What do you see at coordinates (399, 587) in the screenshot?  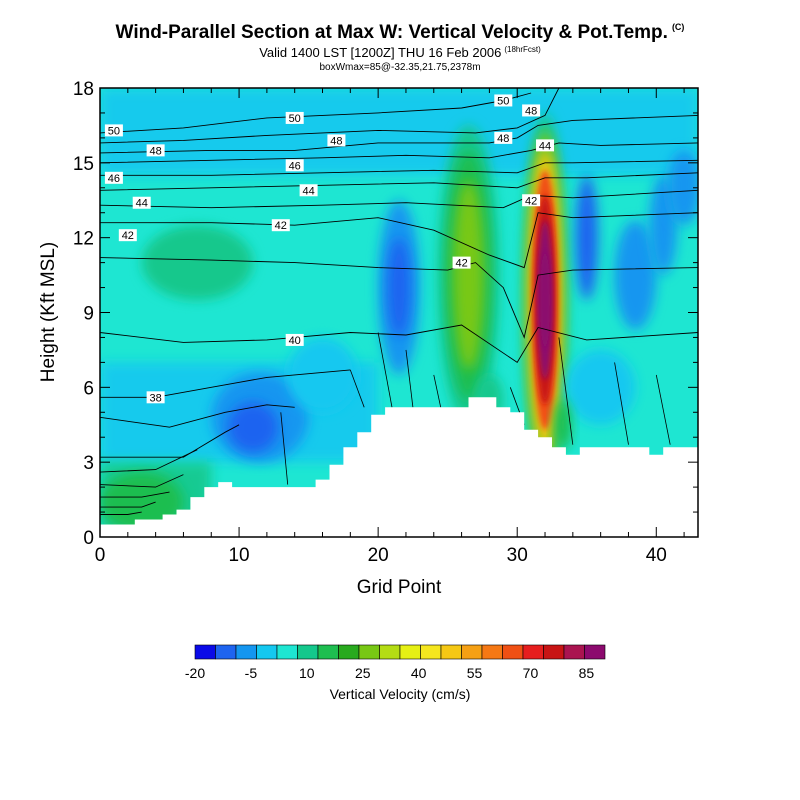 I see `x-axis-title: Grid Point` at bounding box center [399, 587].